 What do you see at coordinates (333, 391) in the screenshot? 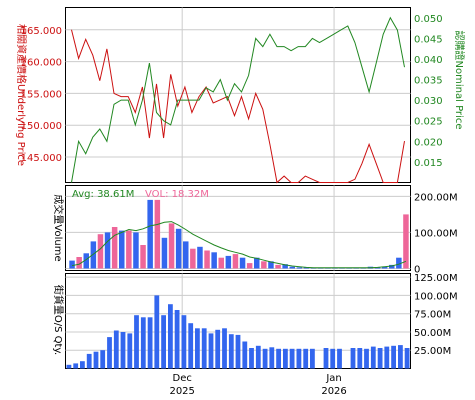
I see `x-tick-year: 2026` at bounding box center [333, 391].